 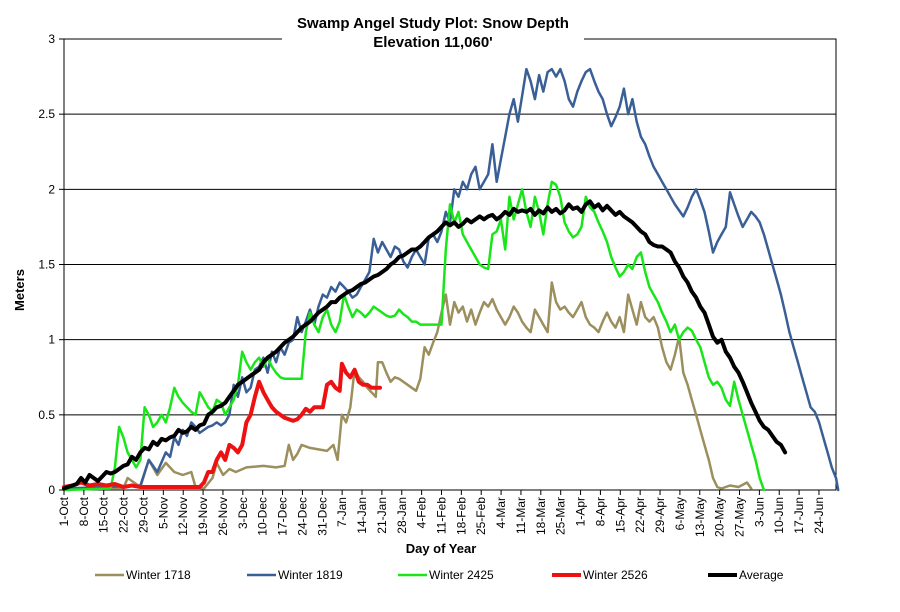 What do you see at coordinates (433, 23) in the screenshot?
I see `chart-title: Swamp Angel Study Plot: Snow Depth` at bounding box center [433, 23].